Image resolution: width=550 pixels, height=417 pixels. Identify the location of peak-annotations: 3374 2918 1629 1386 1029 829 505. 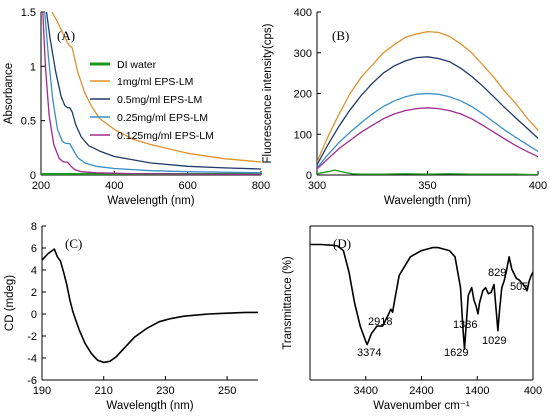
(442, 313).